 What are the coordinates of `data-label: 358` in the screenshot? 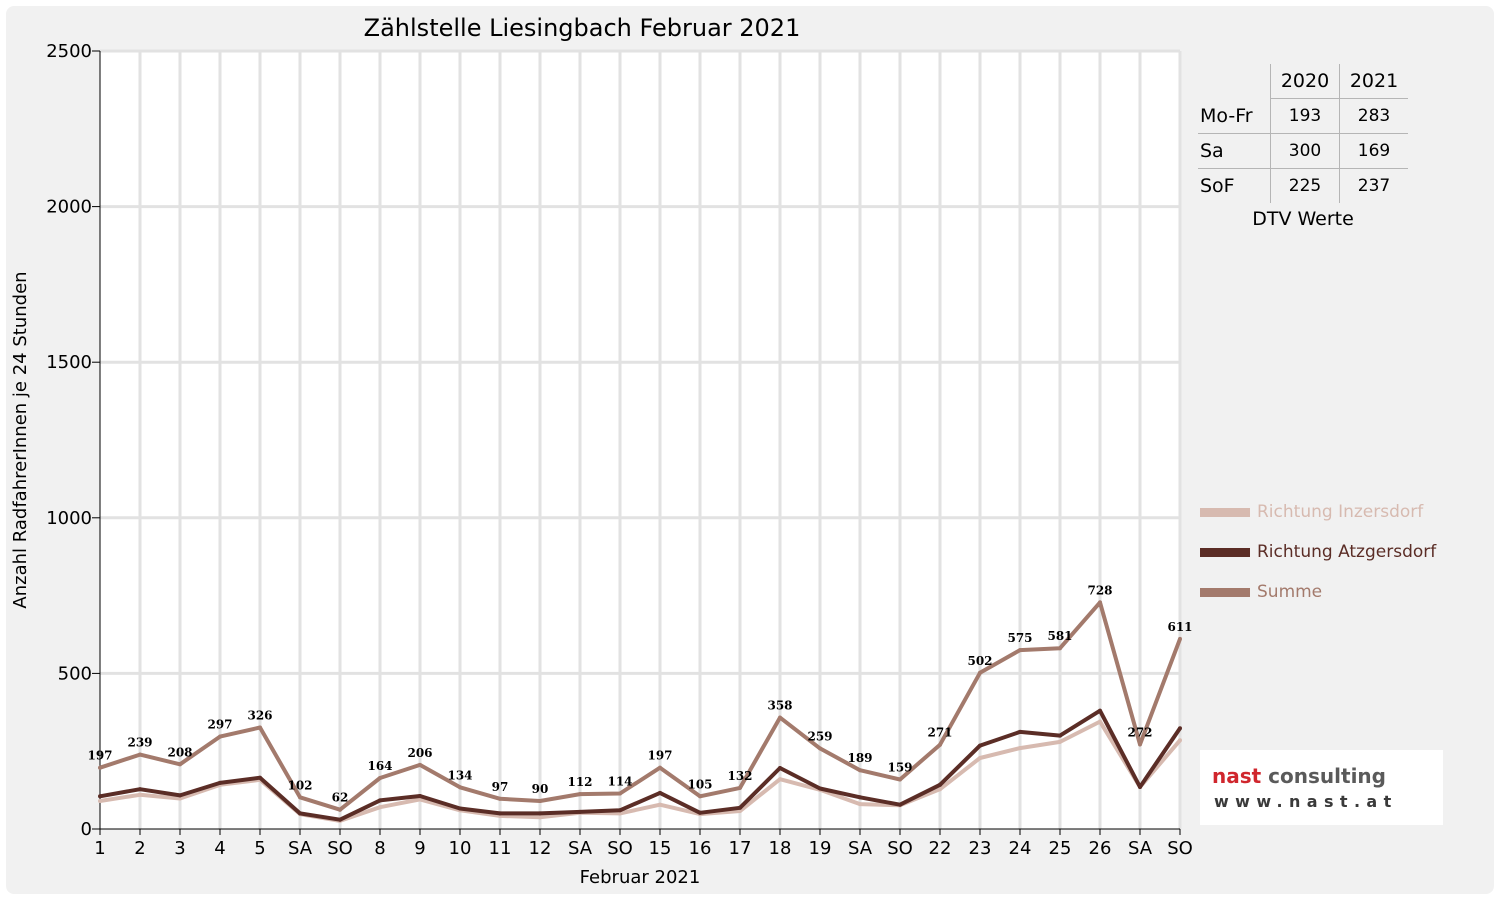 It's located at (779, 706).